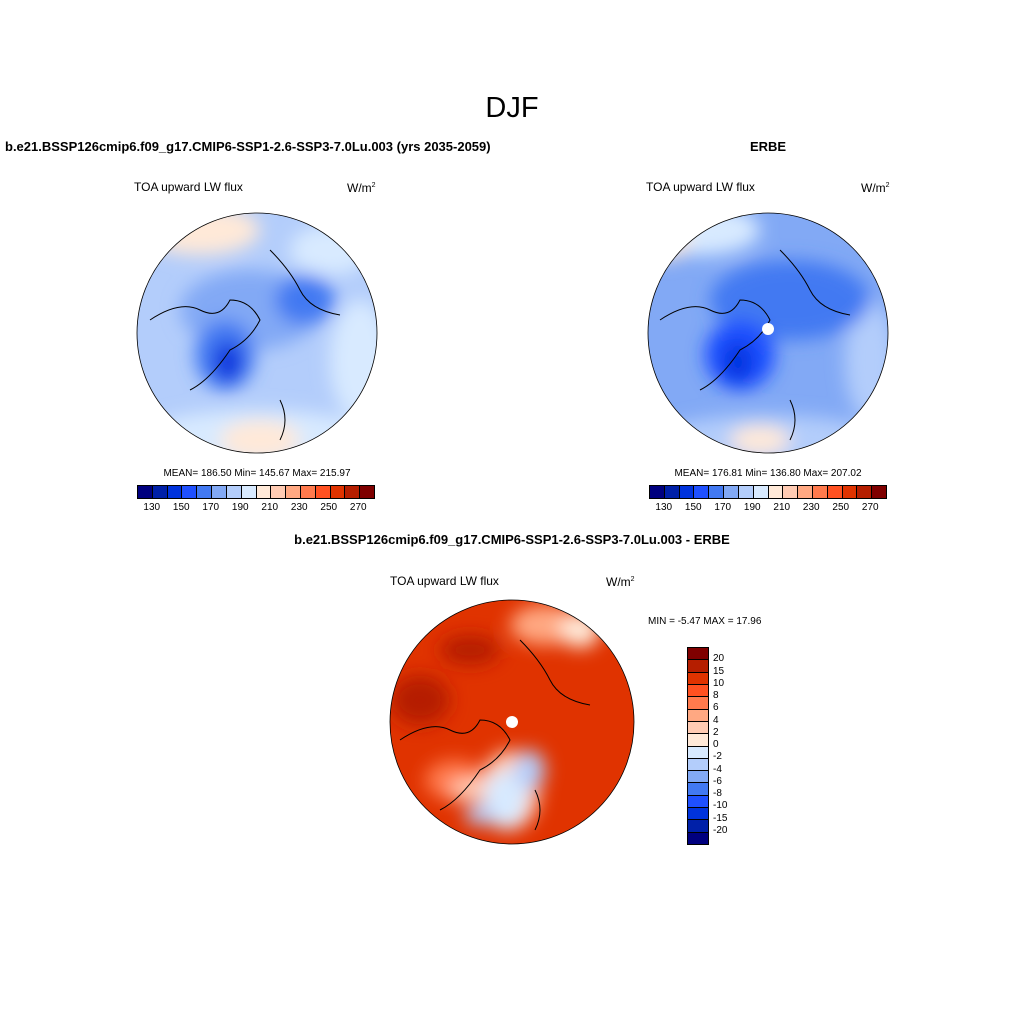 This screenshot has height=1024, width=1024. Describe the element at coordinates (717, 781) in the screenshot. I see `panel3-colorbar-tick: -6` at that location.